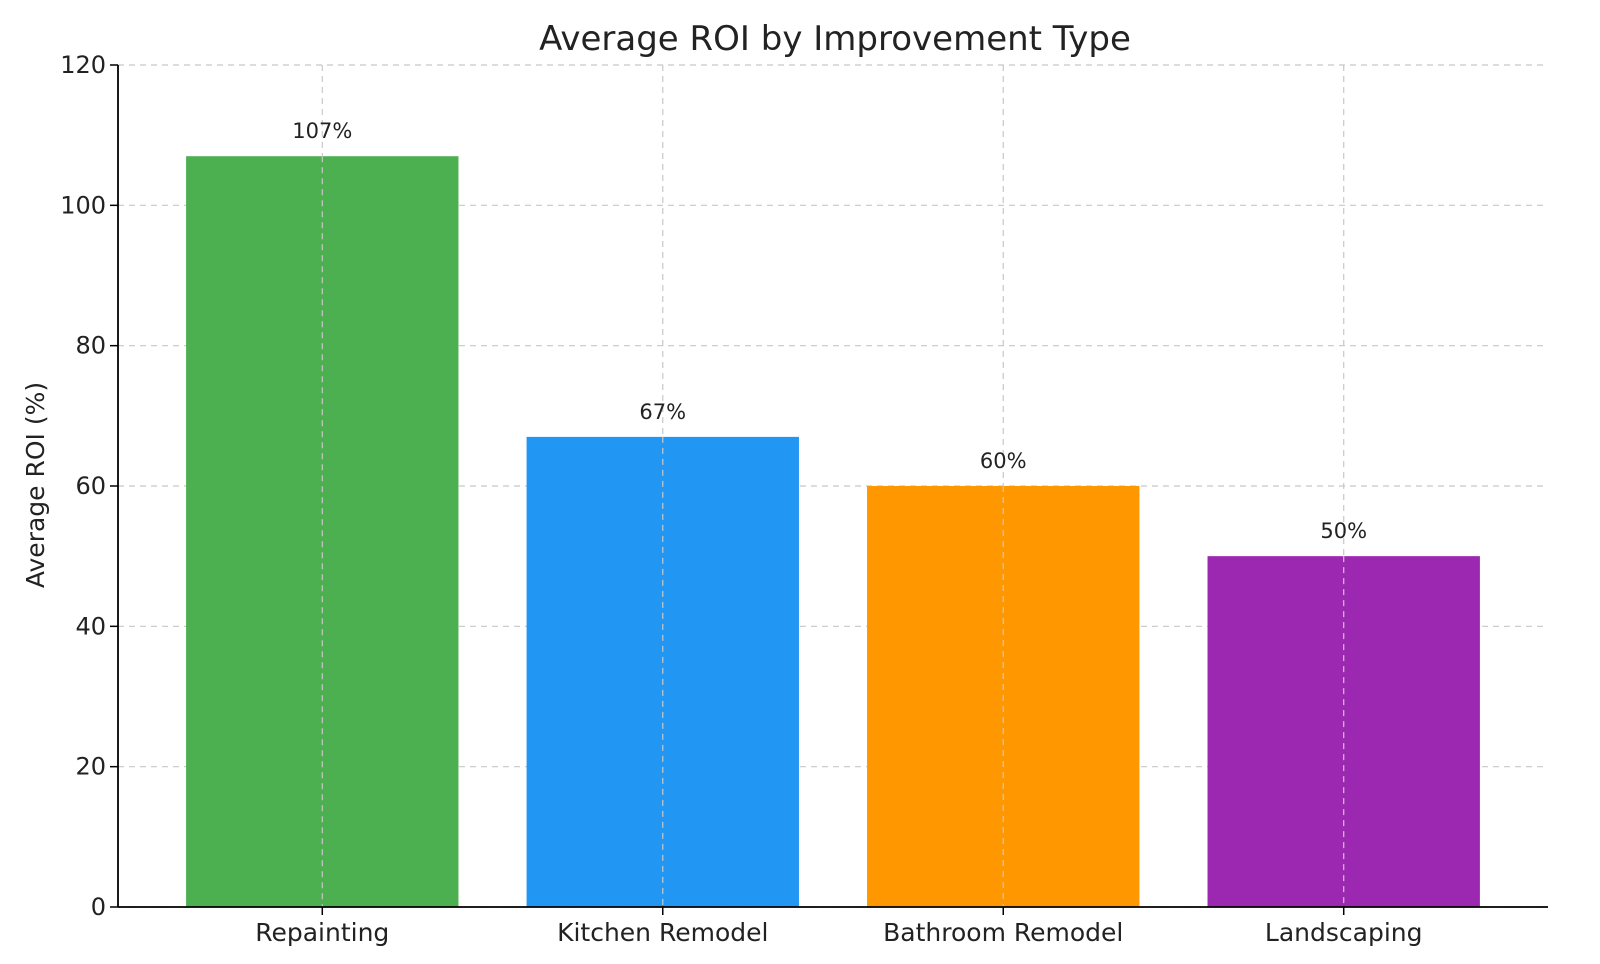 The height and width of the screenshot is (964, 1600). What do you see at coordinates (662, 412) in the screenshot?
I see `data-label: 67%` at bounding box center [662, 412].